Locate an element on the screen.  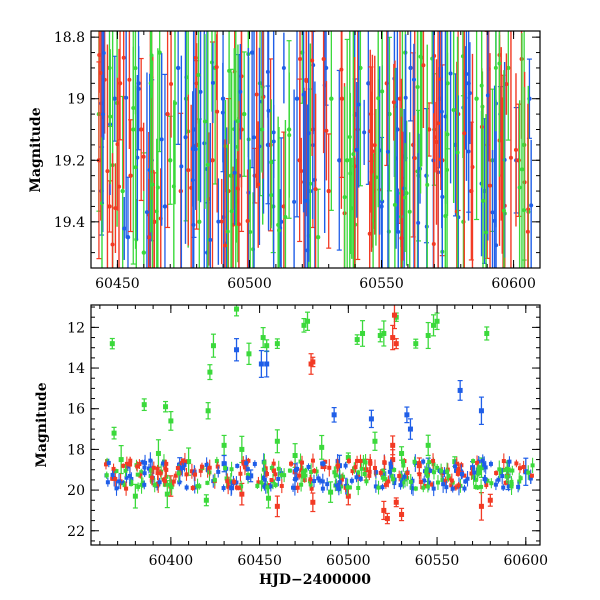
top-panel-y-axis-title: Magnitude is located at coordinates (36, 149).